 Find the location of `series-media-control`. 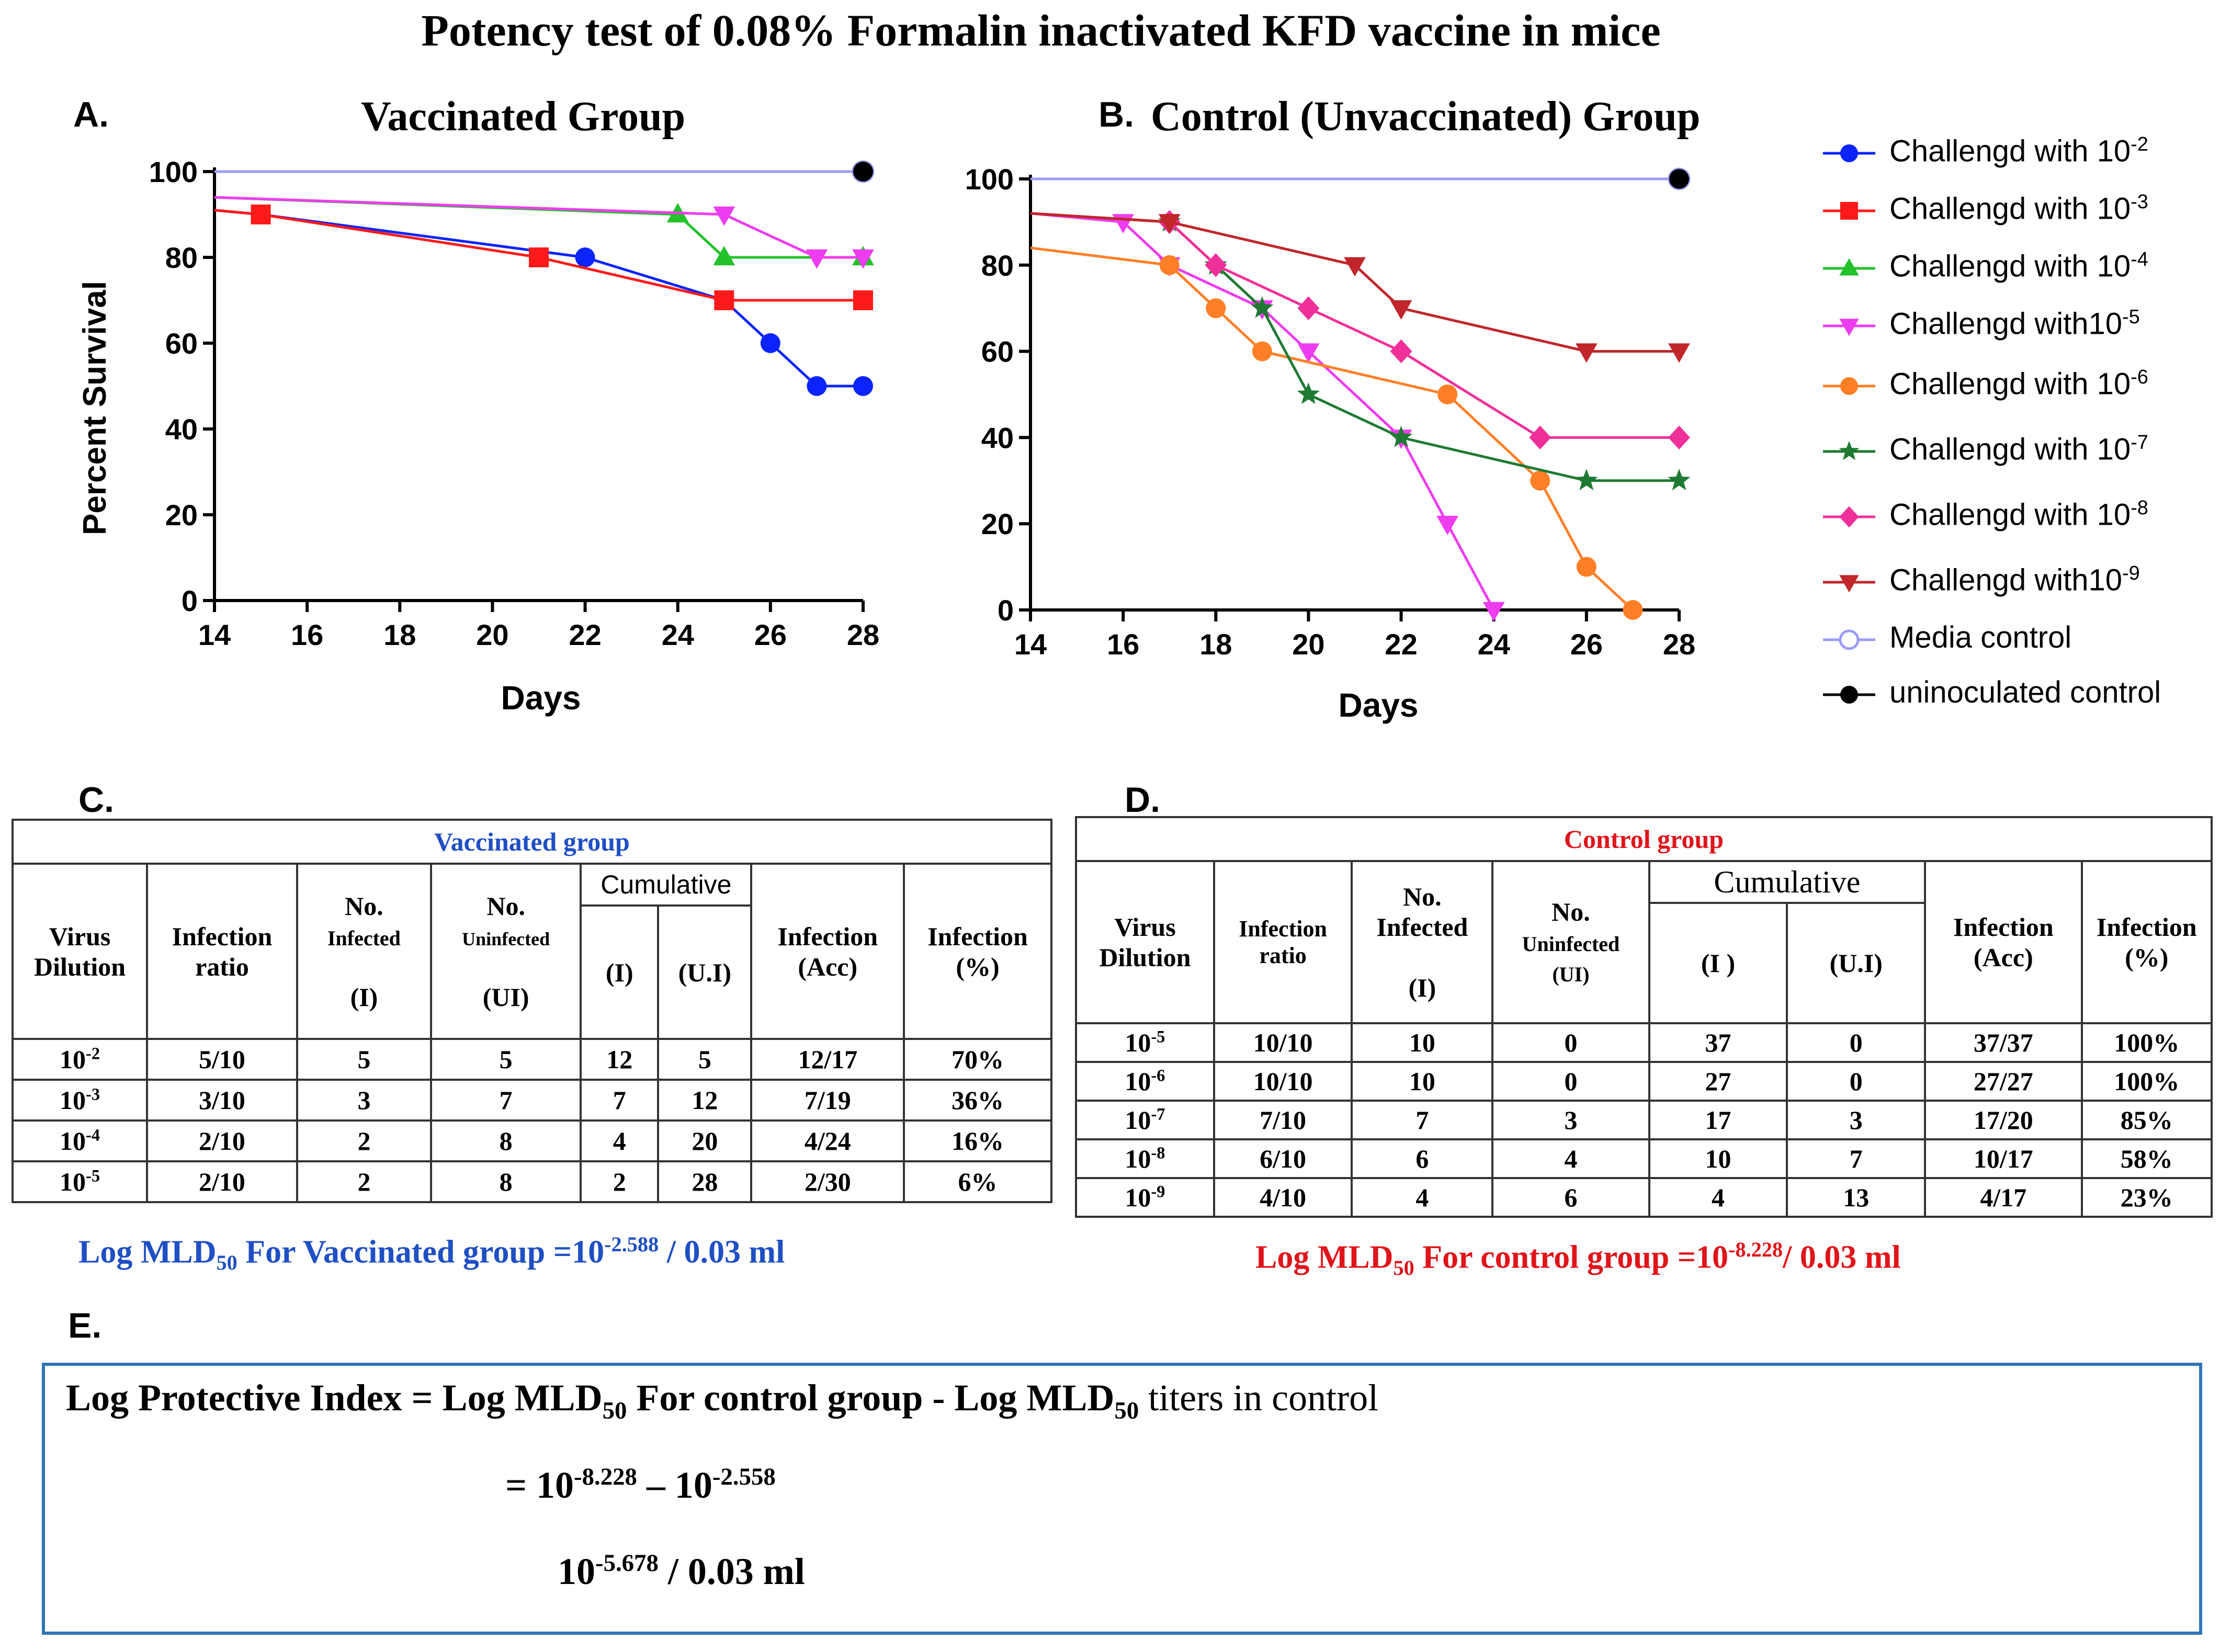

series-media-control is located at coordinates (544, 172).